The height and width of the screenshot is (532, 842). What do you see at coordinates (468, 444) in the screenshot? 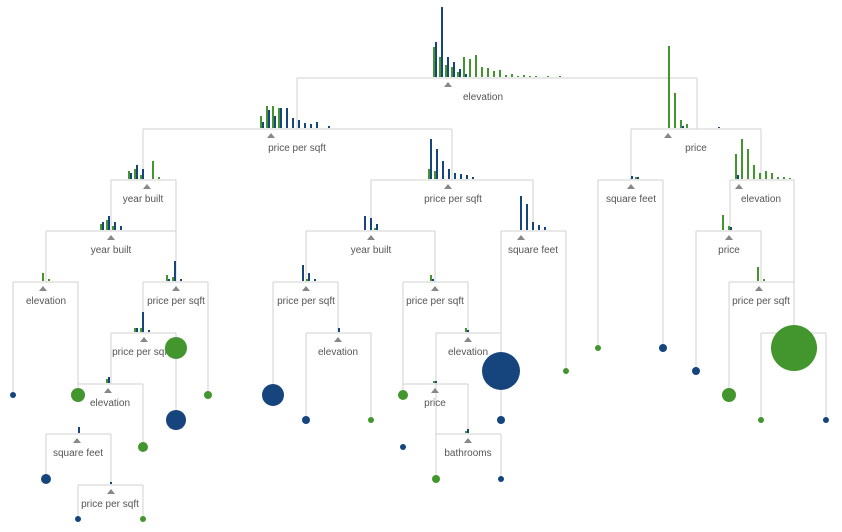
I see `split-node: bathrooms` at bounding box center [468, 444].